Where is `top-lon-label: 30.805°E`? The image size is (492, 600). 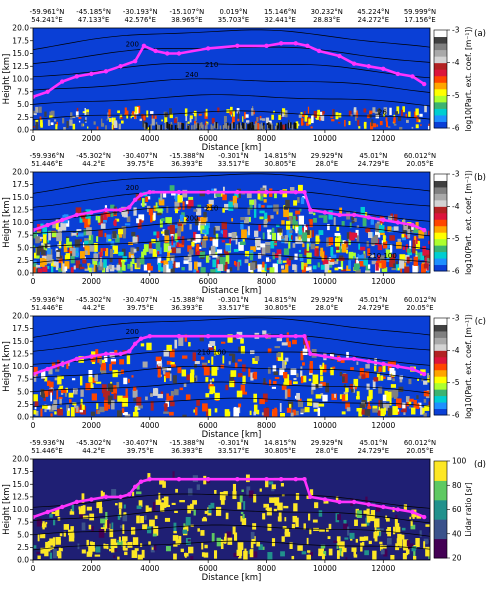 top-lon-label: 30.805°E is located at coordinates (279, 164).